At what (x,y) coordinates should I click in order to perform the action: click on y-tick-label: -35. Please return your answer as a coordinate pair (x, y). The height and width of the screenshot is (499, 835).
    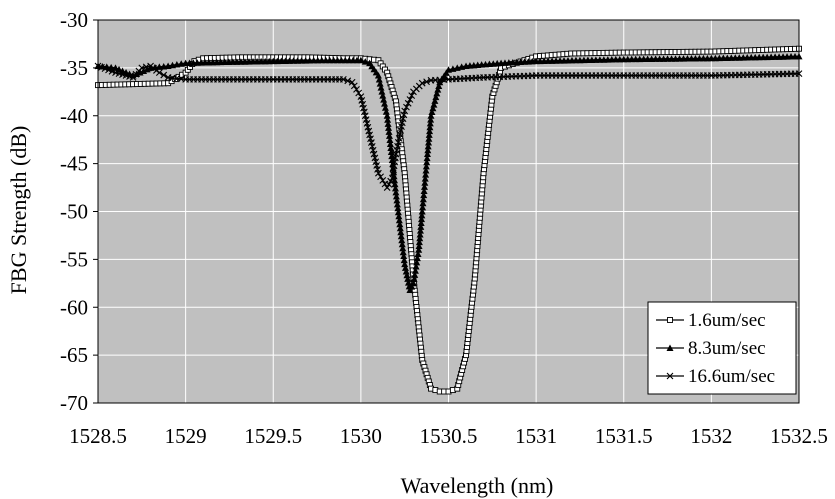
    Looking at the image, I should click on (74, 68).